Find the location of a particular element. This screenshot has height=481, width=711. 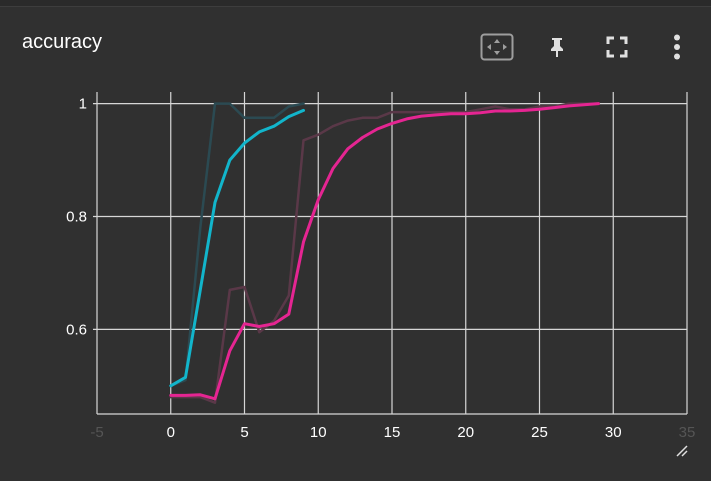

x-axis-tick-labels: -5 0 5 10 15 20 25 30 35 is located at coordinates (392, 432).